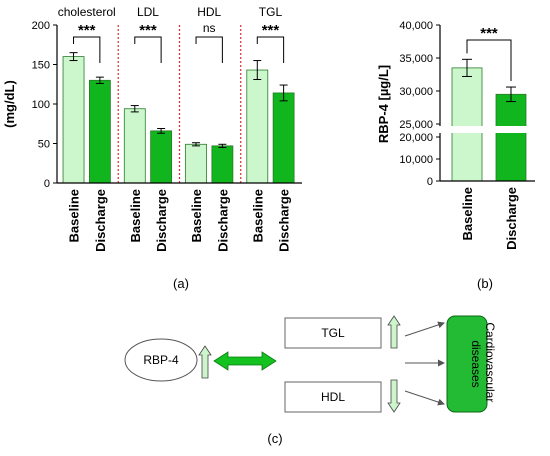  What do you see at coordinates (41, 26) in the screenshot?
I see `panel-a-y-tick-label: 200` at bounding box center [41, 26].